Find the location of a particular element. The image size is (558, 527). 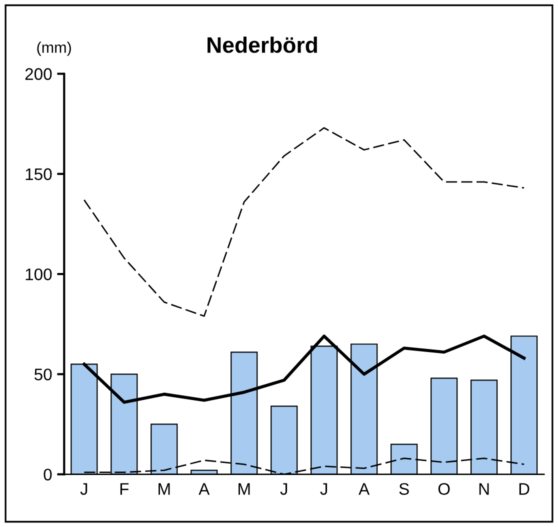

x-tick-label: N is located at coordinates (484, 489).